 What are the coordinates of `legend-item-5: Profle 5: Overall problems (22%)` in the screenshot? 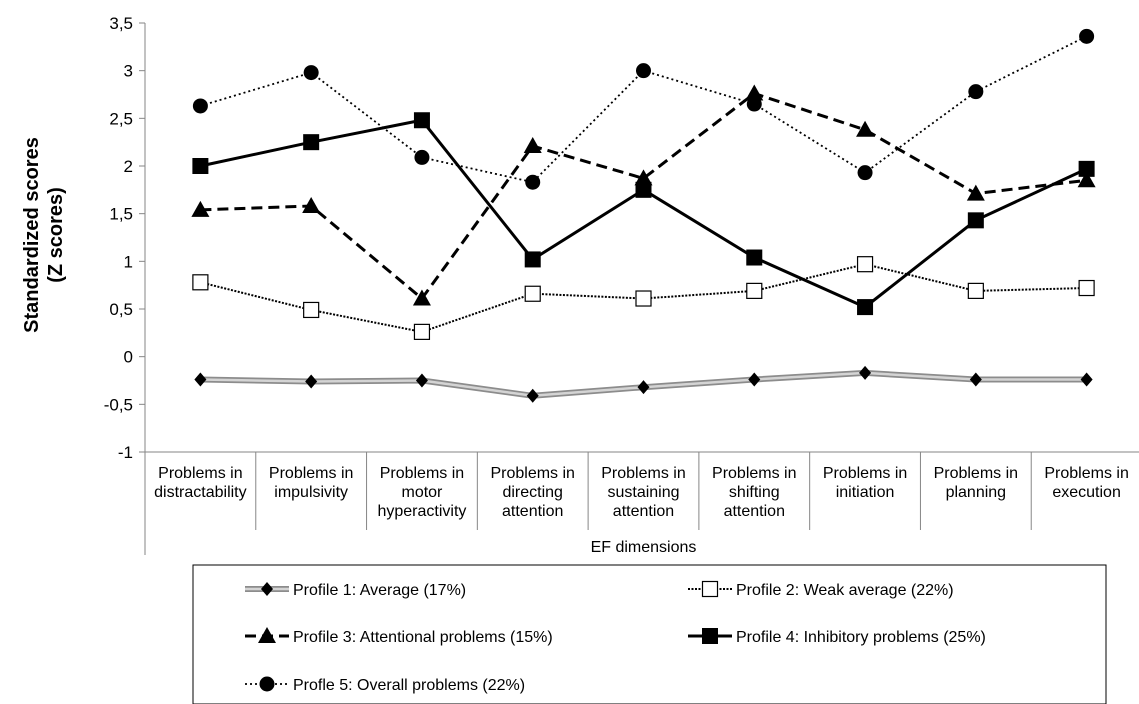 It's located at (385, 685).